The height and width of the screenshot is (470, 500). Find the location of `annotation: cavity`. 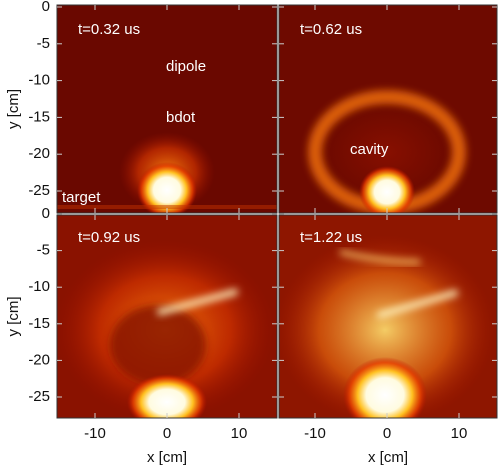

annotation: cavity is located at coordinates (369, 149).